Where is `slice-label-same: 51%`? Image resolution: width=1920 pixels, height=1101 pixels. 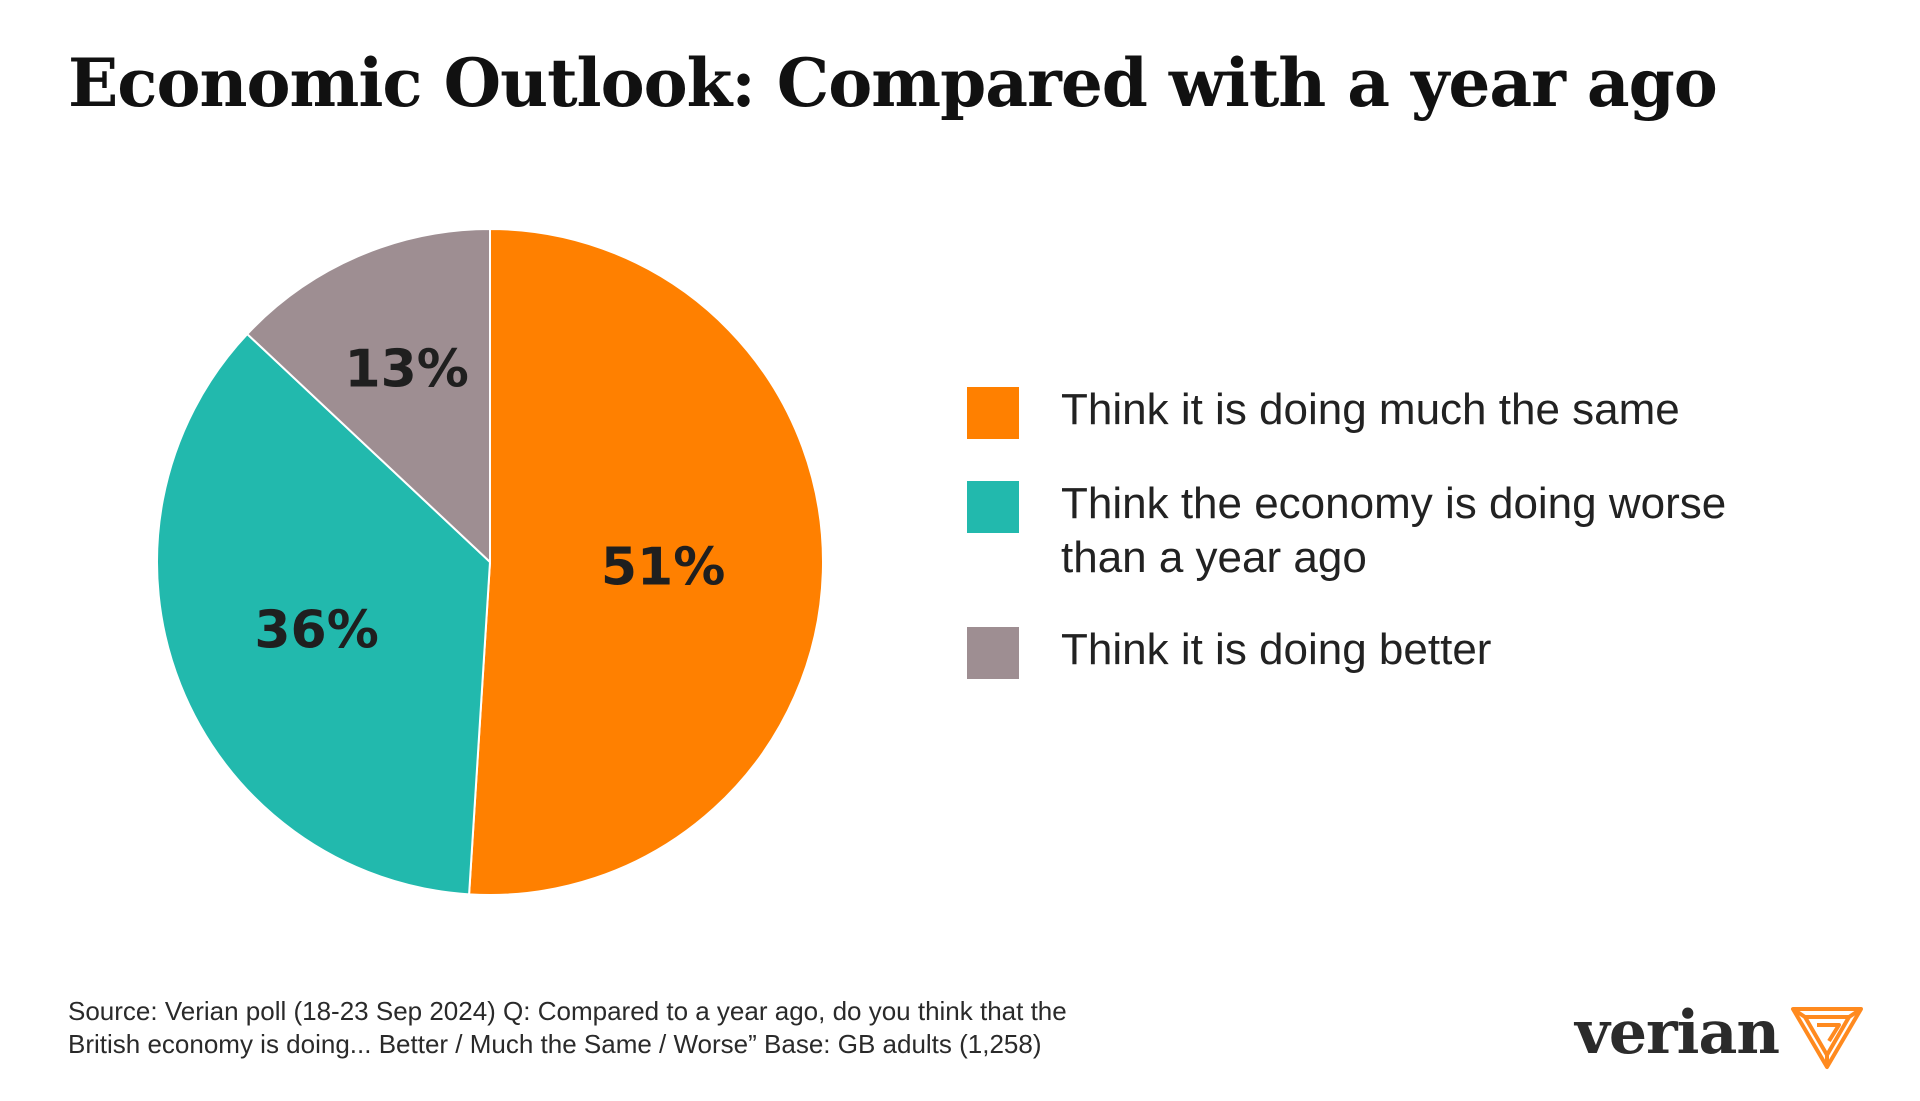
slice-label-same: 51% is located at coordinates (663, 567).